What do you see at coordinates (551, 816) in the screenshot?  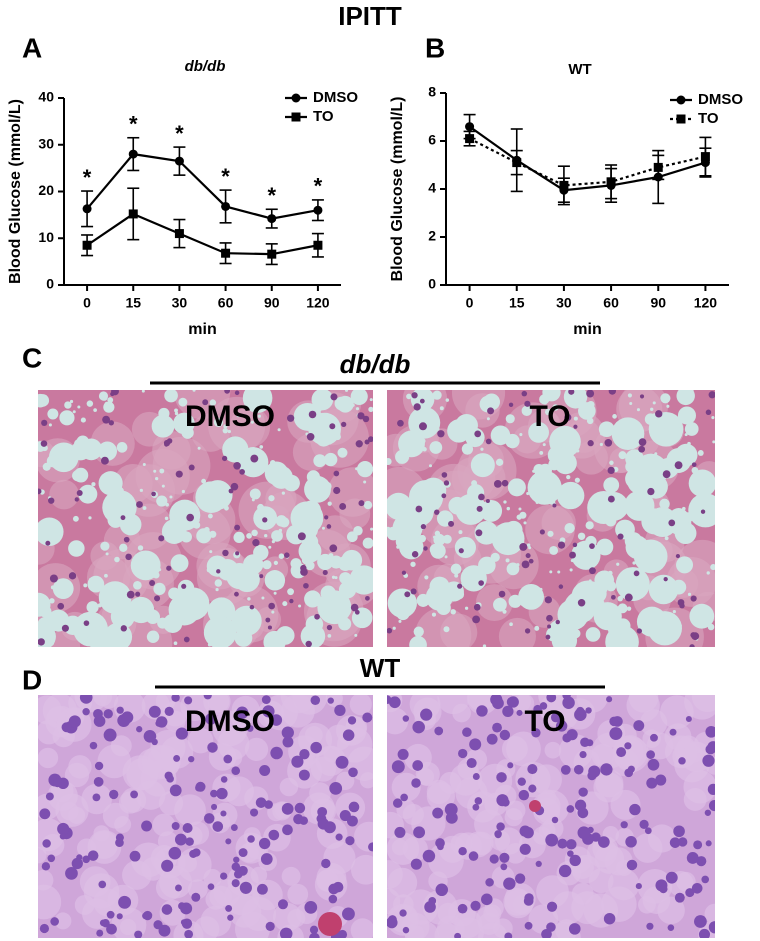 I see `histology-image` at bounding box center [551, 816].